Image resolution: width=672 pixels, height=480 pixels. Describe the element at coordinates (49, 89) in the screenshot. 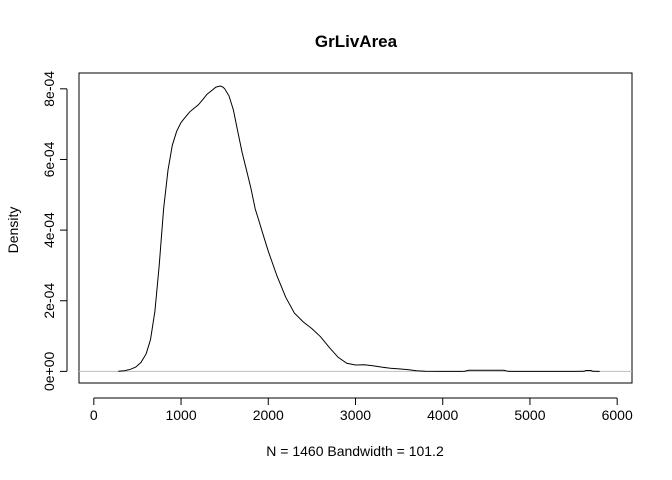

I see `y-tick-label: 8e-04` at that location.